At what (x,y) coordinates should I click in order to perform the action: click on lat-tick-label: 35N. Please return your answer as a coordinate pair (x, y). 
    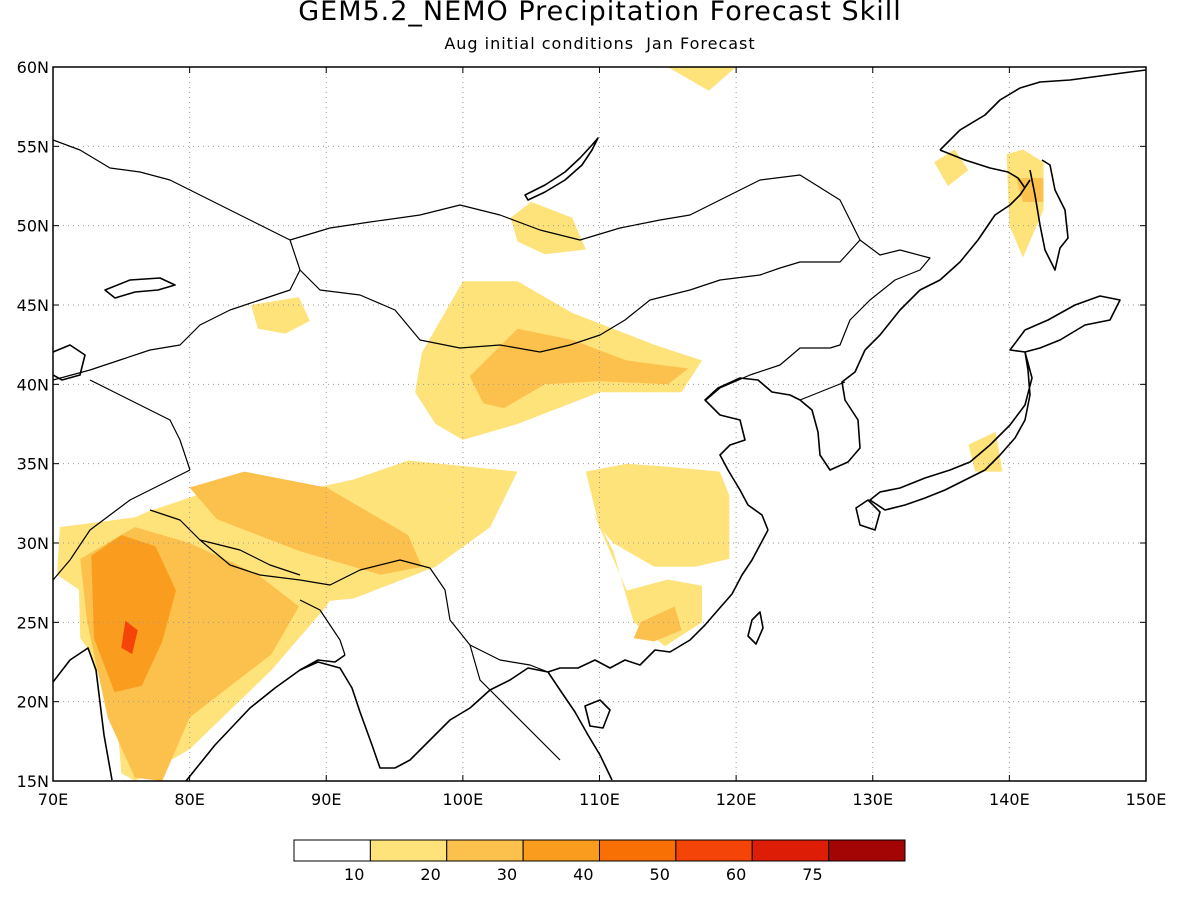
    Looking at the image, I should click on (33, 464).